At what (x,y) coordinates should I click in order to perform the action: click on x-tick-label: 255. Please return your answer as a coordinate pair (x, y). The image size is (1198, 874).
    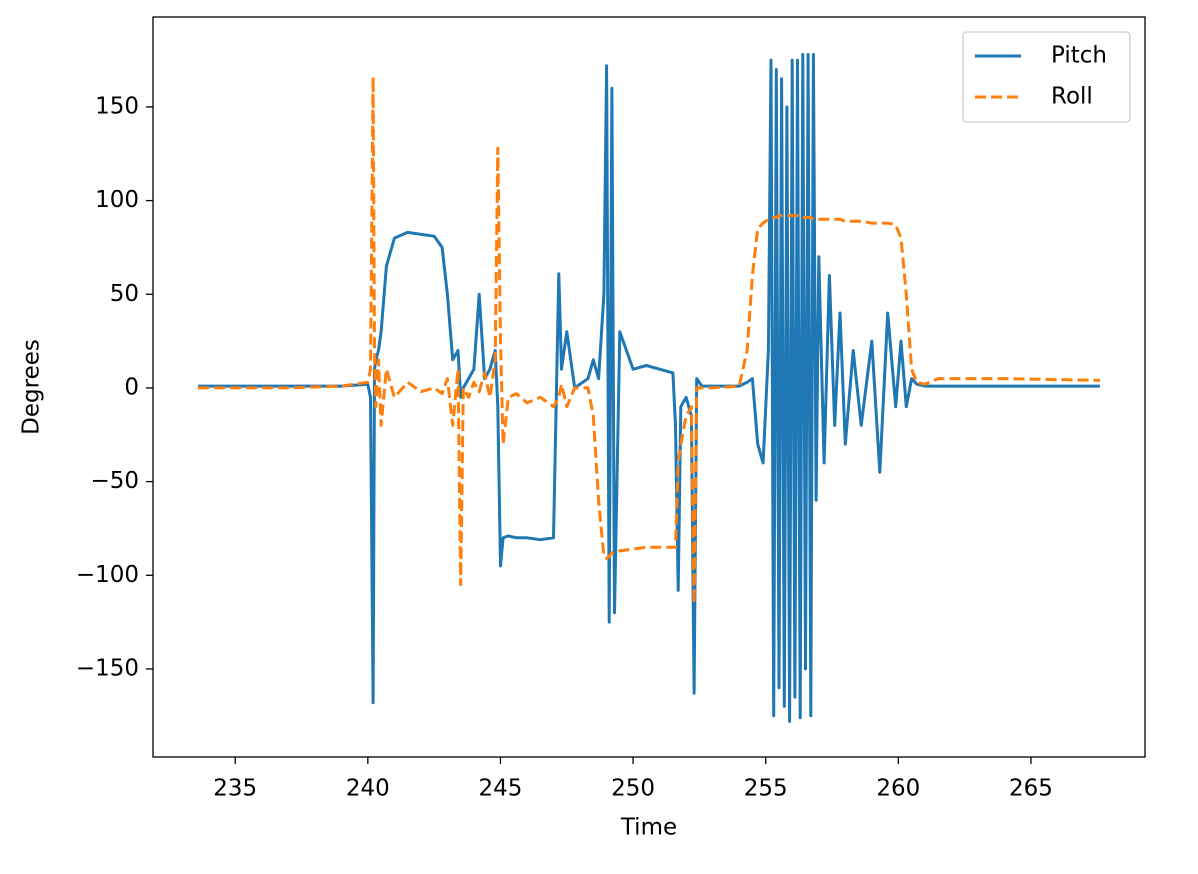
    Looking at the image, I should click on (766, 789).